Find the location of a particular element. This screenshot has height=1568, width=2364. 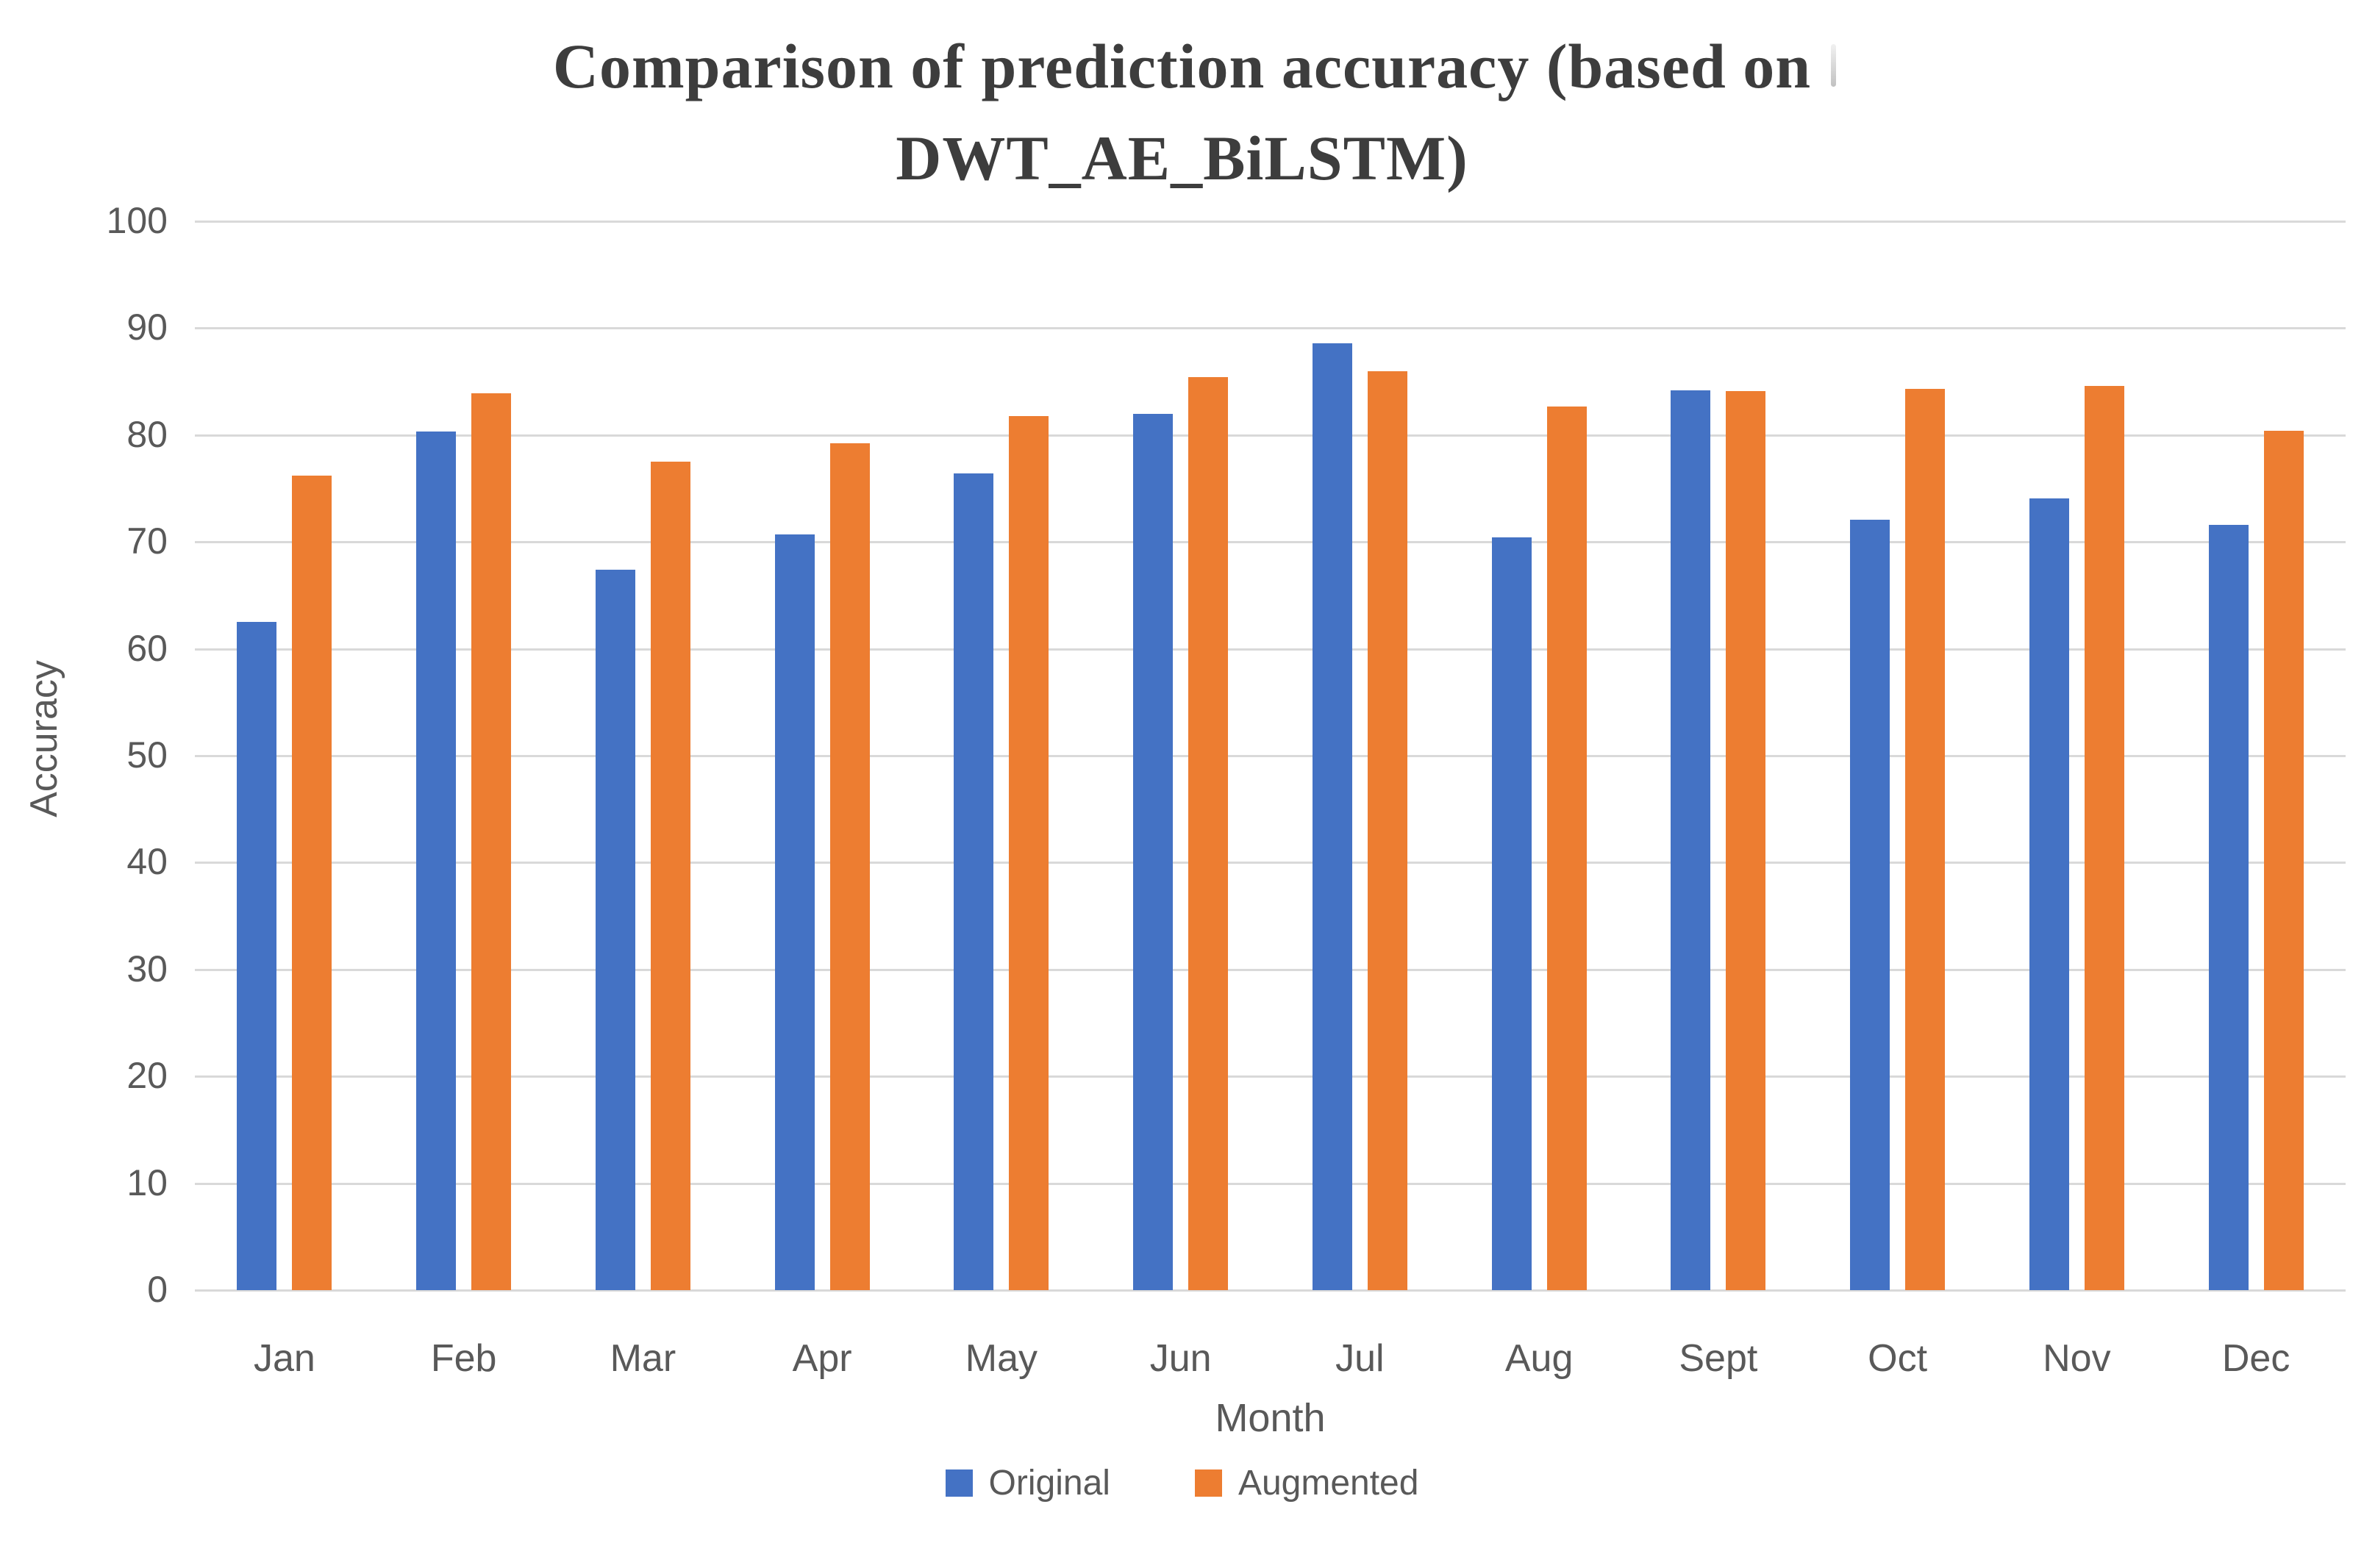

bar-original-dec is located at coordinates (2229, 907).